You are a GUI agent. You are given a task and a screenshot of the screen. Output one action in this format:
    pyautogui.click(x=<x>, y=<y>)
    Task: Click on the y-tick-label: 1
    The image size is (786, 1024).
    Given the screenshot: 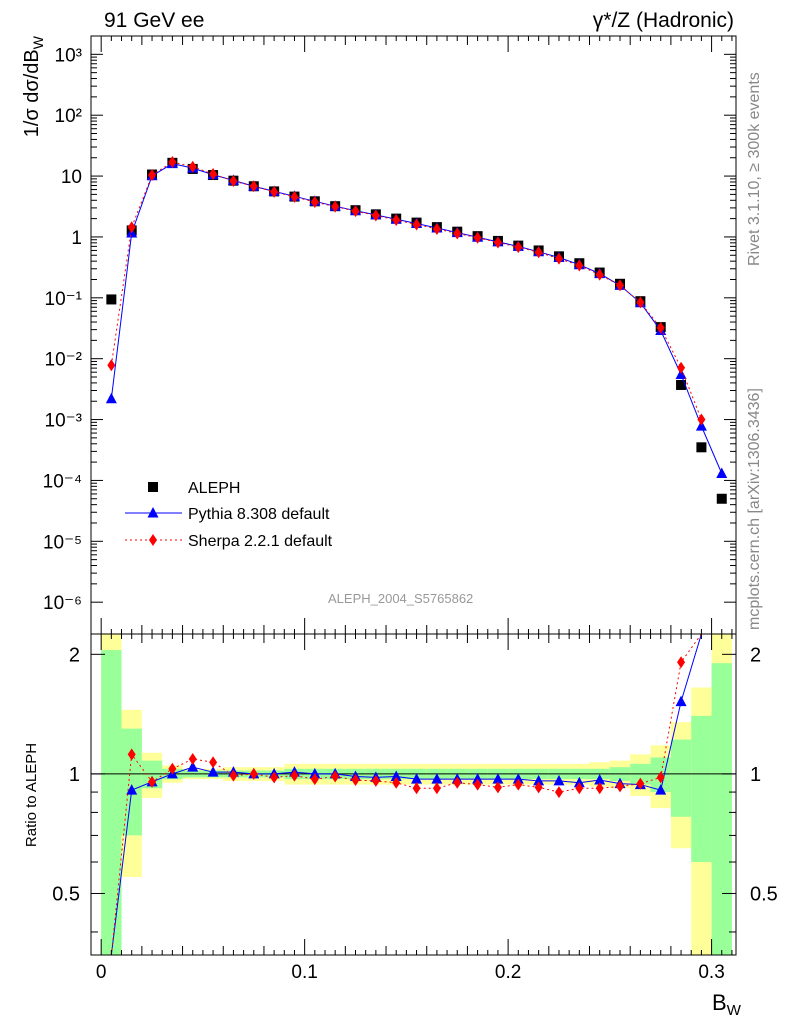 What is the action you would take?
    pyautogui.click(x=76, y=238)
    